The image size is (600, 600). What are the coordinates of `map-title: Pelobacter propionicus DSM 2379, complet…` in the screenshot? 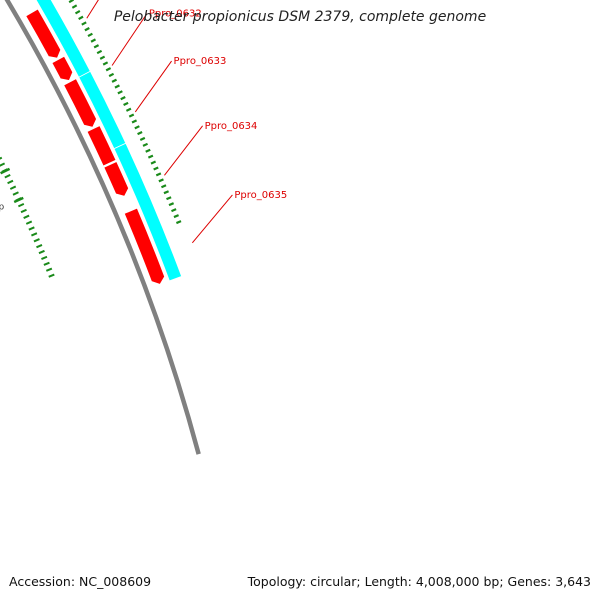 It's located at (300, 17).